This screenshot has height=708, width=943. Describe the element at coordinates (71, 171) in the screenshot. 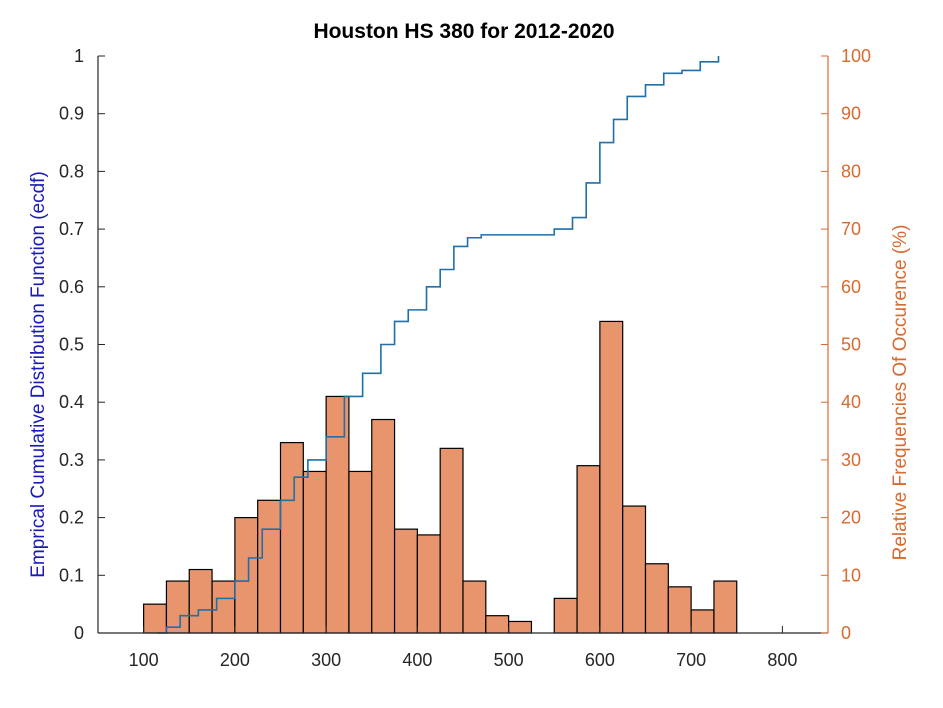

I see `left-tick-label: 0.8` at that location.